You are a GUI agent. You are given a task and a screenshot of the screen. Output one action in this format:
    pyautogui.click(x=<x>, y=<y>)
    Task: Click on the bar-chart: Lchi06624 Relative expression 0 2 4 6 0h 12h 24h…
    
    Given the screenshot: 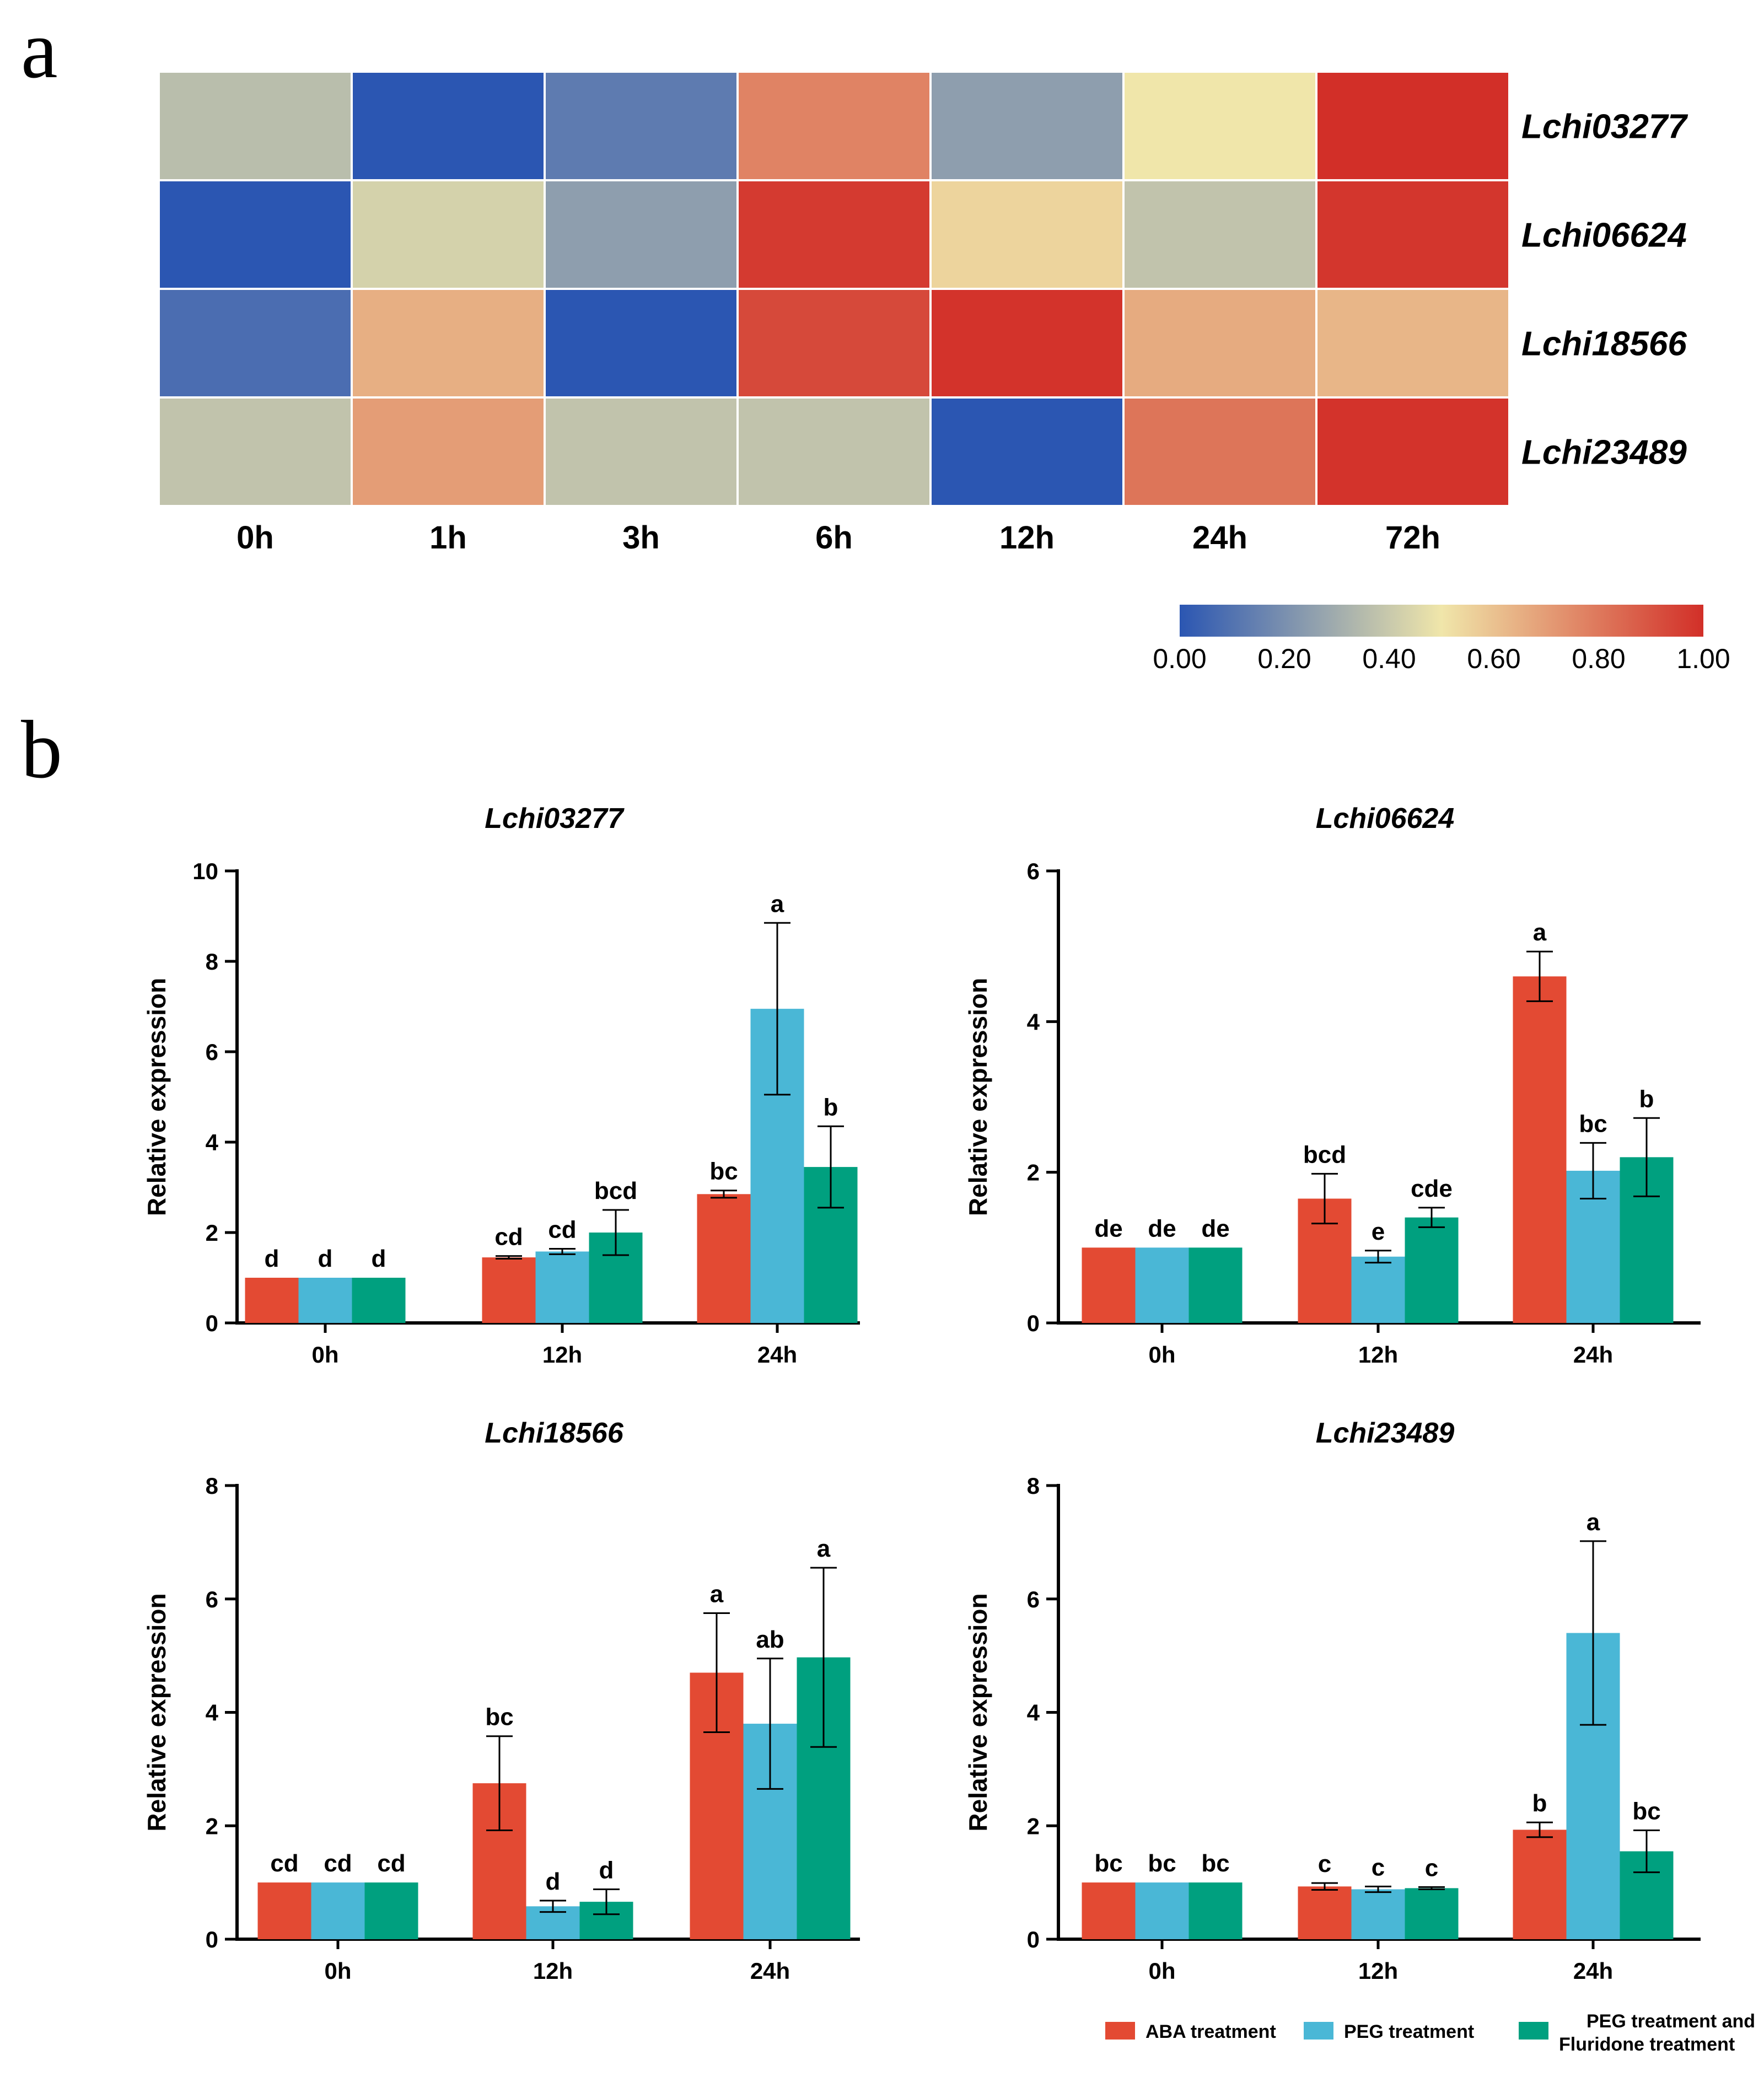 What is the action you would take?
    pyautogui.click(x=1333, y=1085)
    